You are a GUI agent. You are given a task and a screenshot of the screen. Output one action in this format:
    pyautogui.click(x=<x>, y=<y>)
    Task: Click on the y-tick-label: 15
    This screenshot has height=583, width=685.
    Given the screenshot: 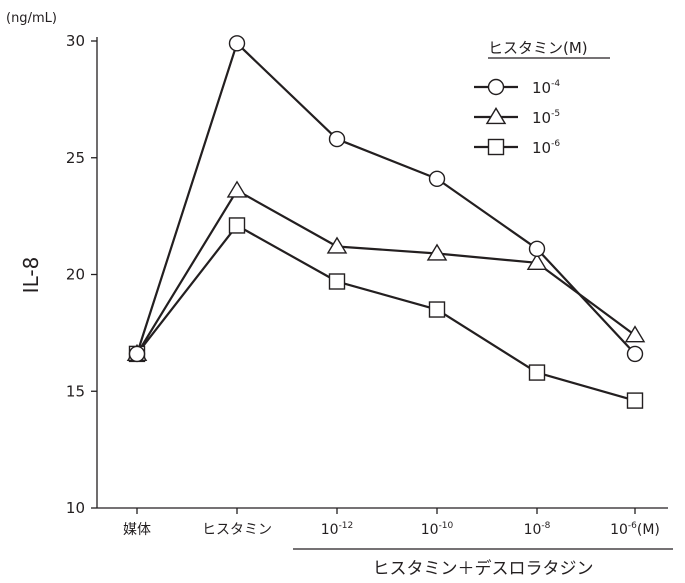 What is the action you would take?
    pyautogui.click(x=75, y=391)
    